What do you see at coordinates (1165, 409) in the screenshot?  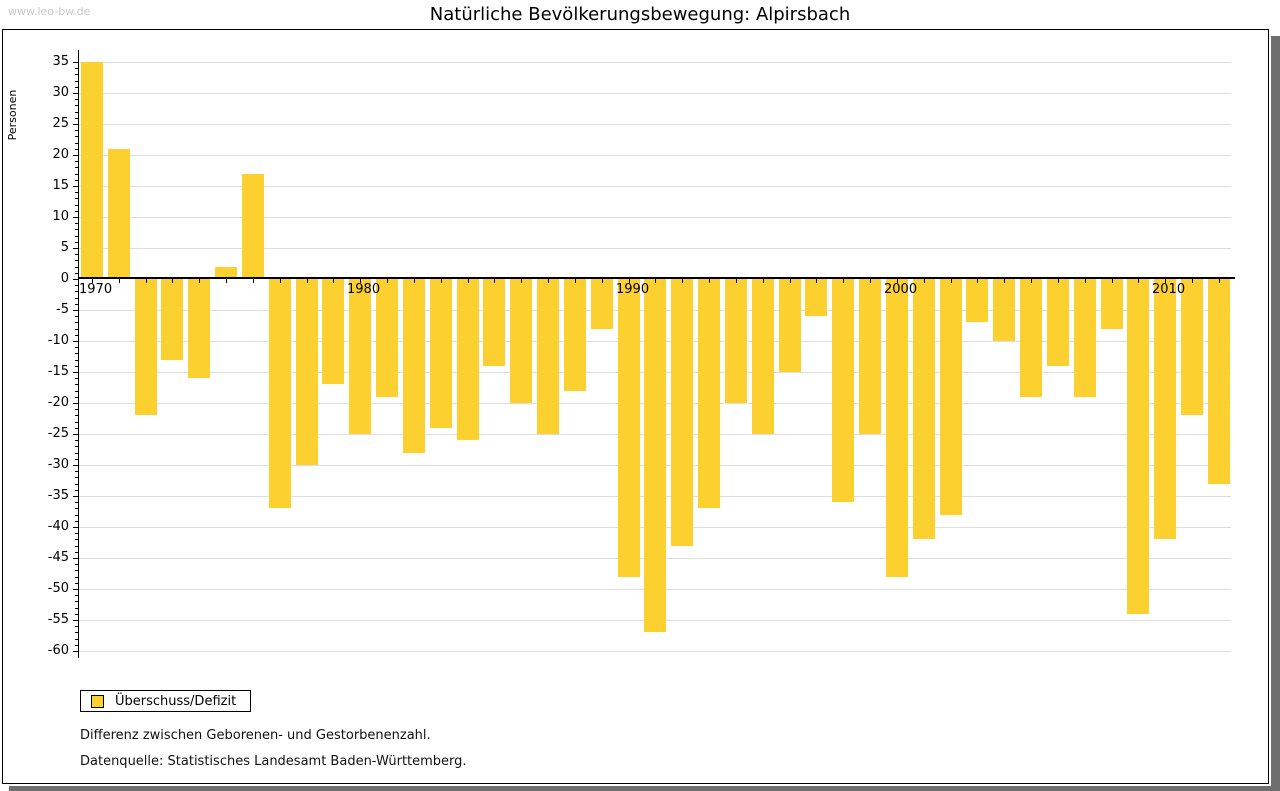 I see `bar-2010` at bounding box center [1165, 409].